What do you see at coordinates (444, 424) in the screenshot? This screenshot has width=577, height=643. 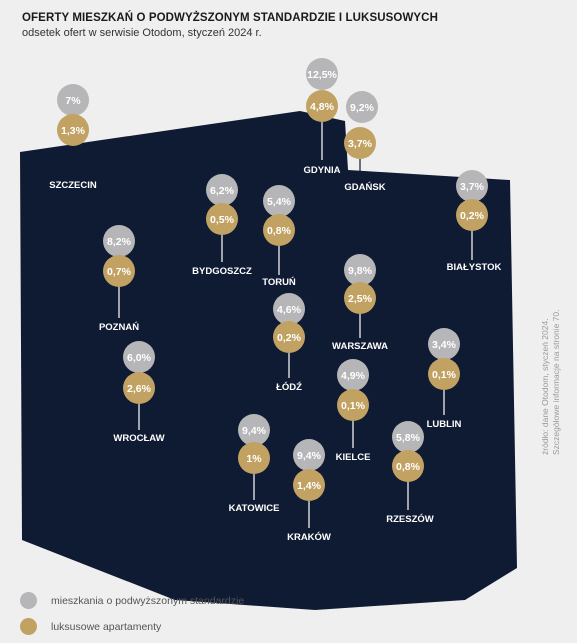 I see `city-label: LUBLIN` at bounding box center [444, 424].